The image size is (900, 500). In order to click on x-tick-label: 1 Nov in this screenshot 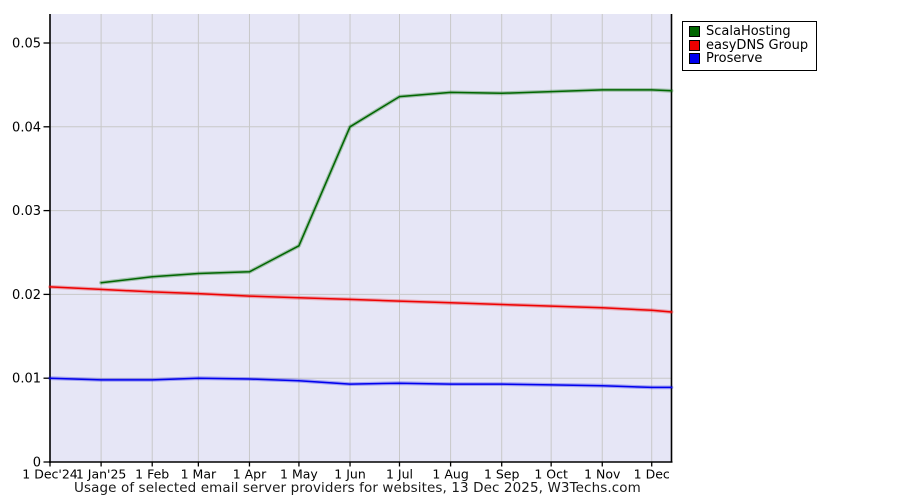, I will do `click(602, 474)`.